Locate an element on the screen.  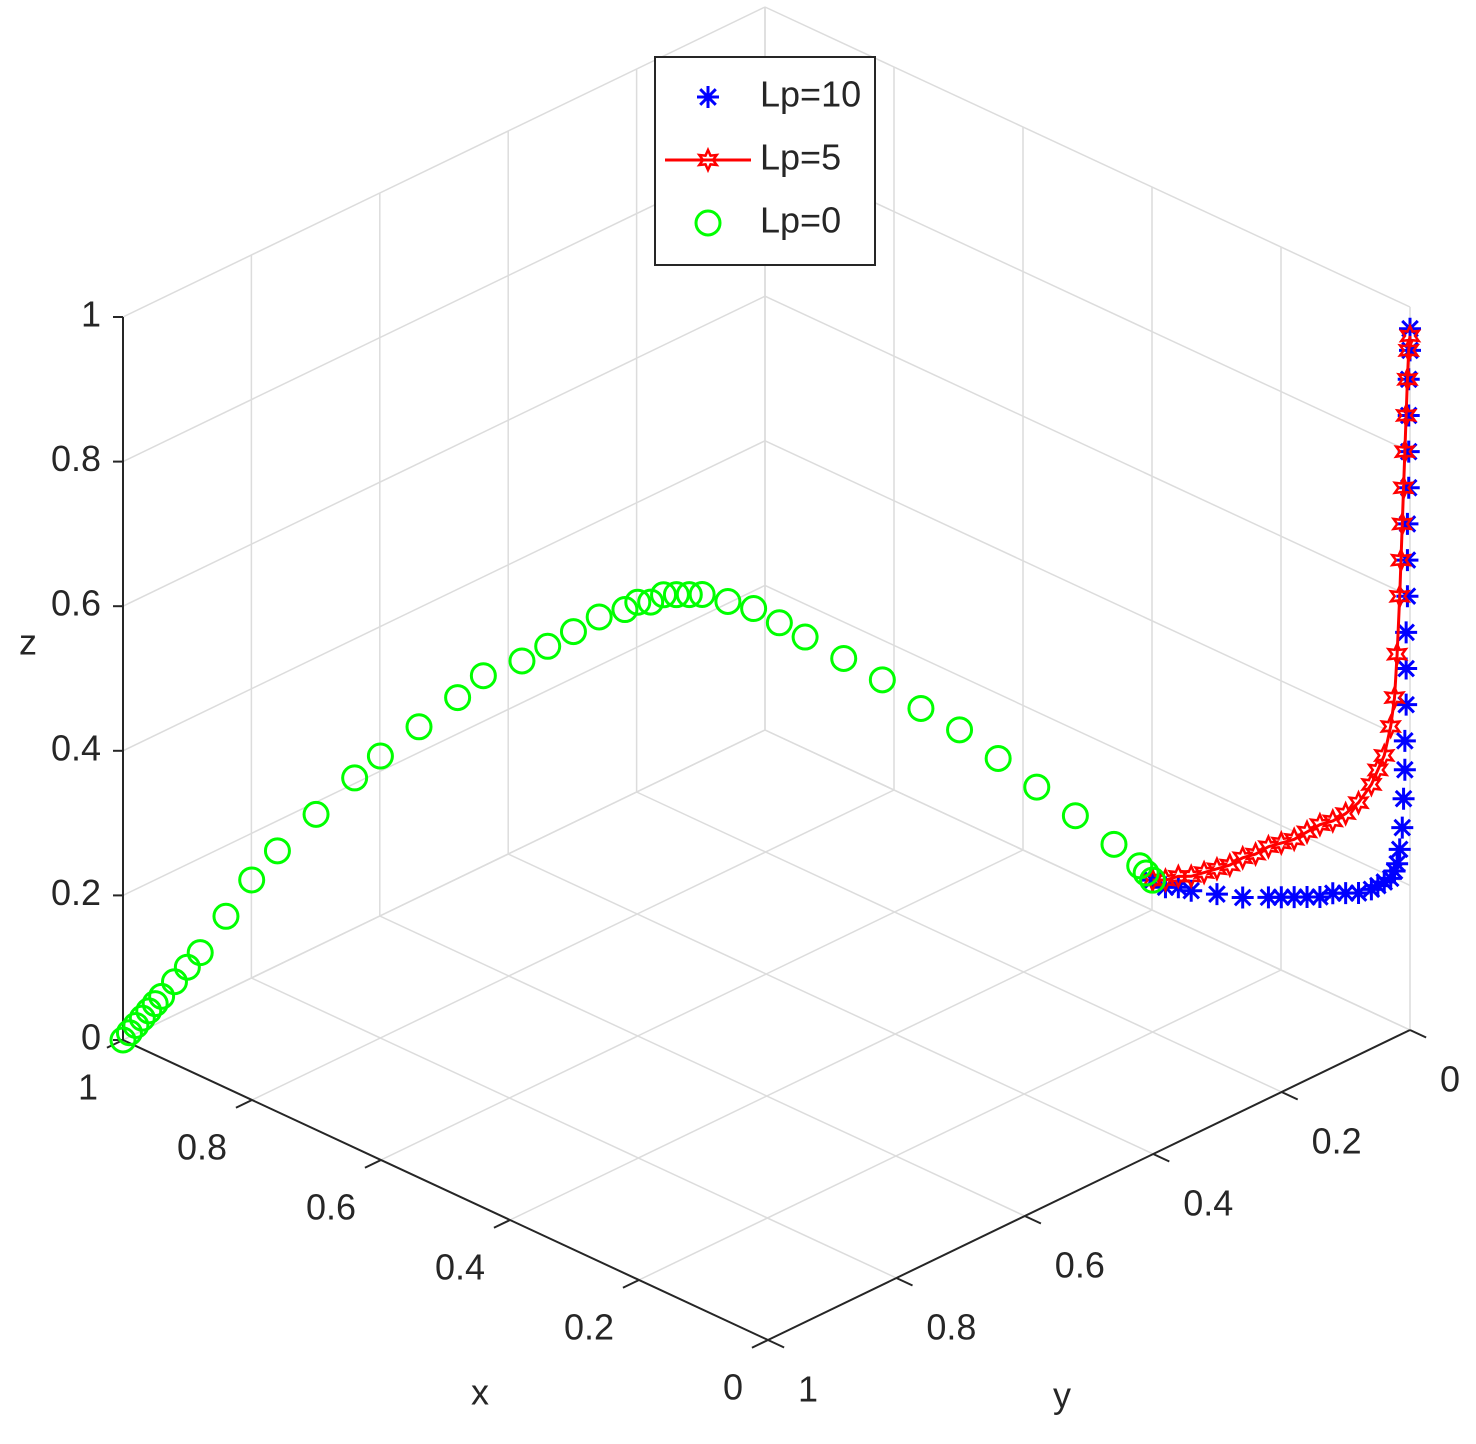
z-tick-label: 0.4 is located at coordinates (76, 747).